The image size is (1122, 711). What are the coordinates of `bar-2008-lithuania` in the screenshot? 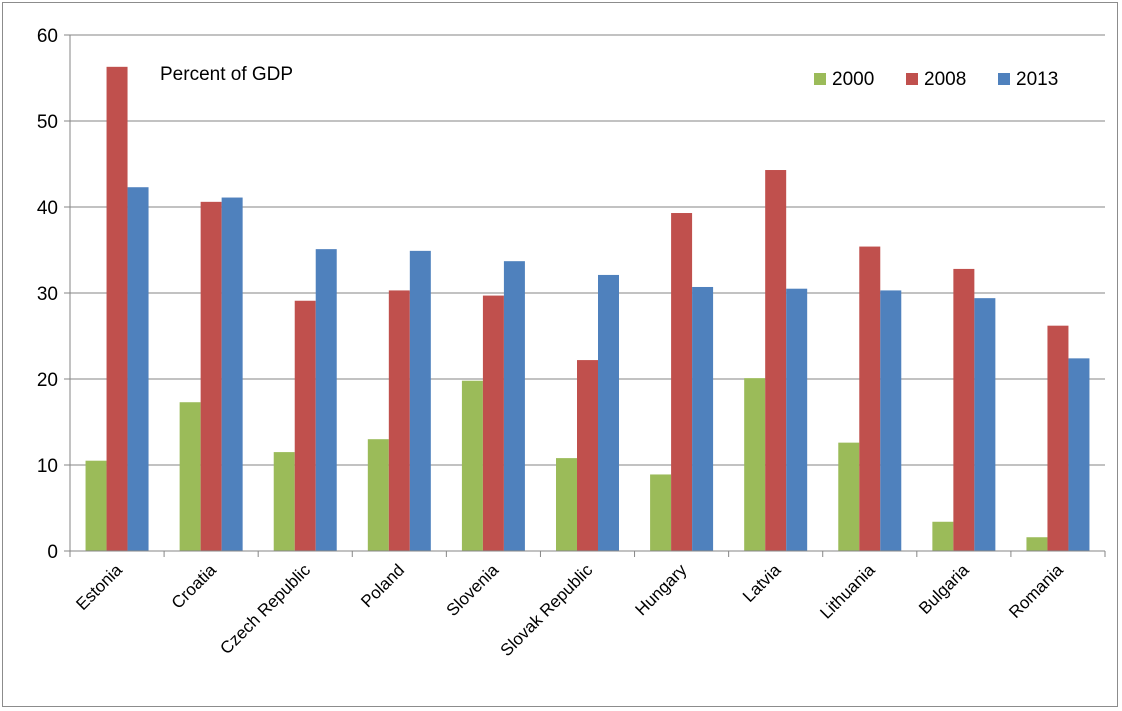 It's located at (870, 398).